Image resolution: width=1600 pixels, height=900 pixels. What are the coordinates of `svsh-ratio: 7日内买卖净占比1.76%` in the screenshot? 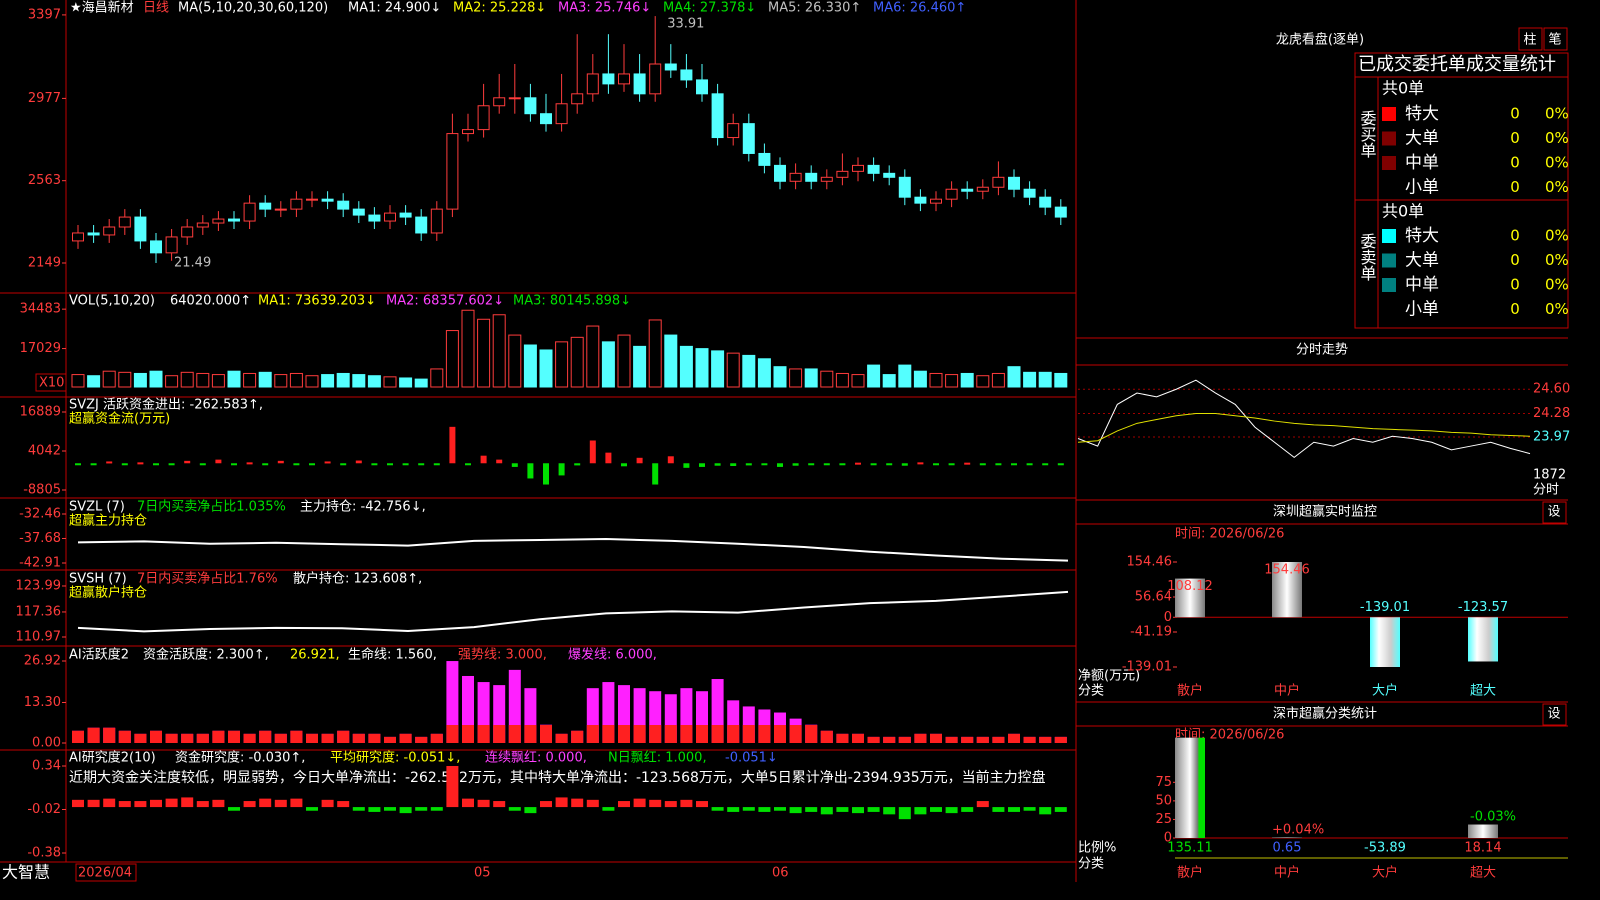 It's located at (207, 579).